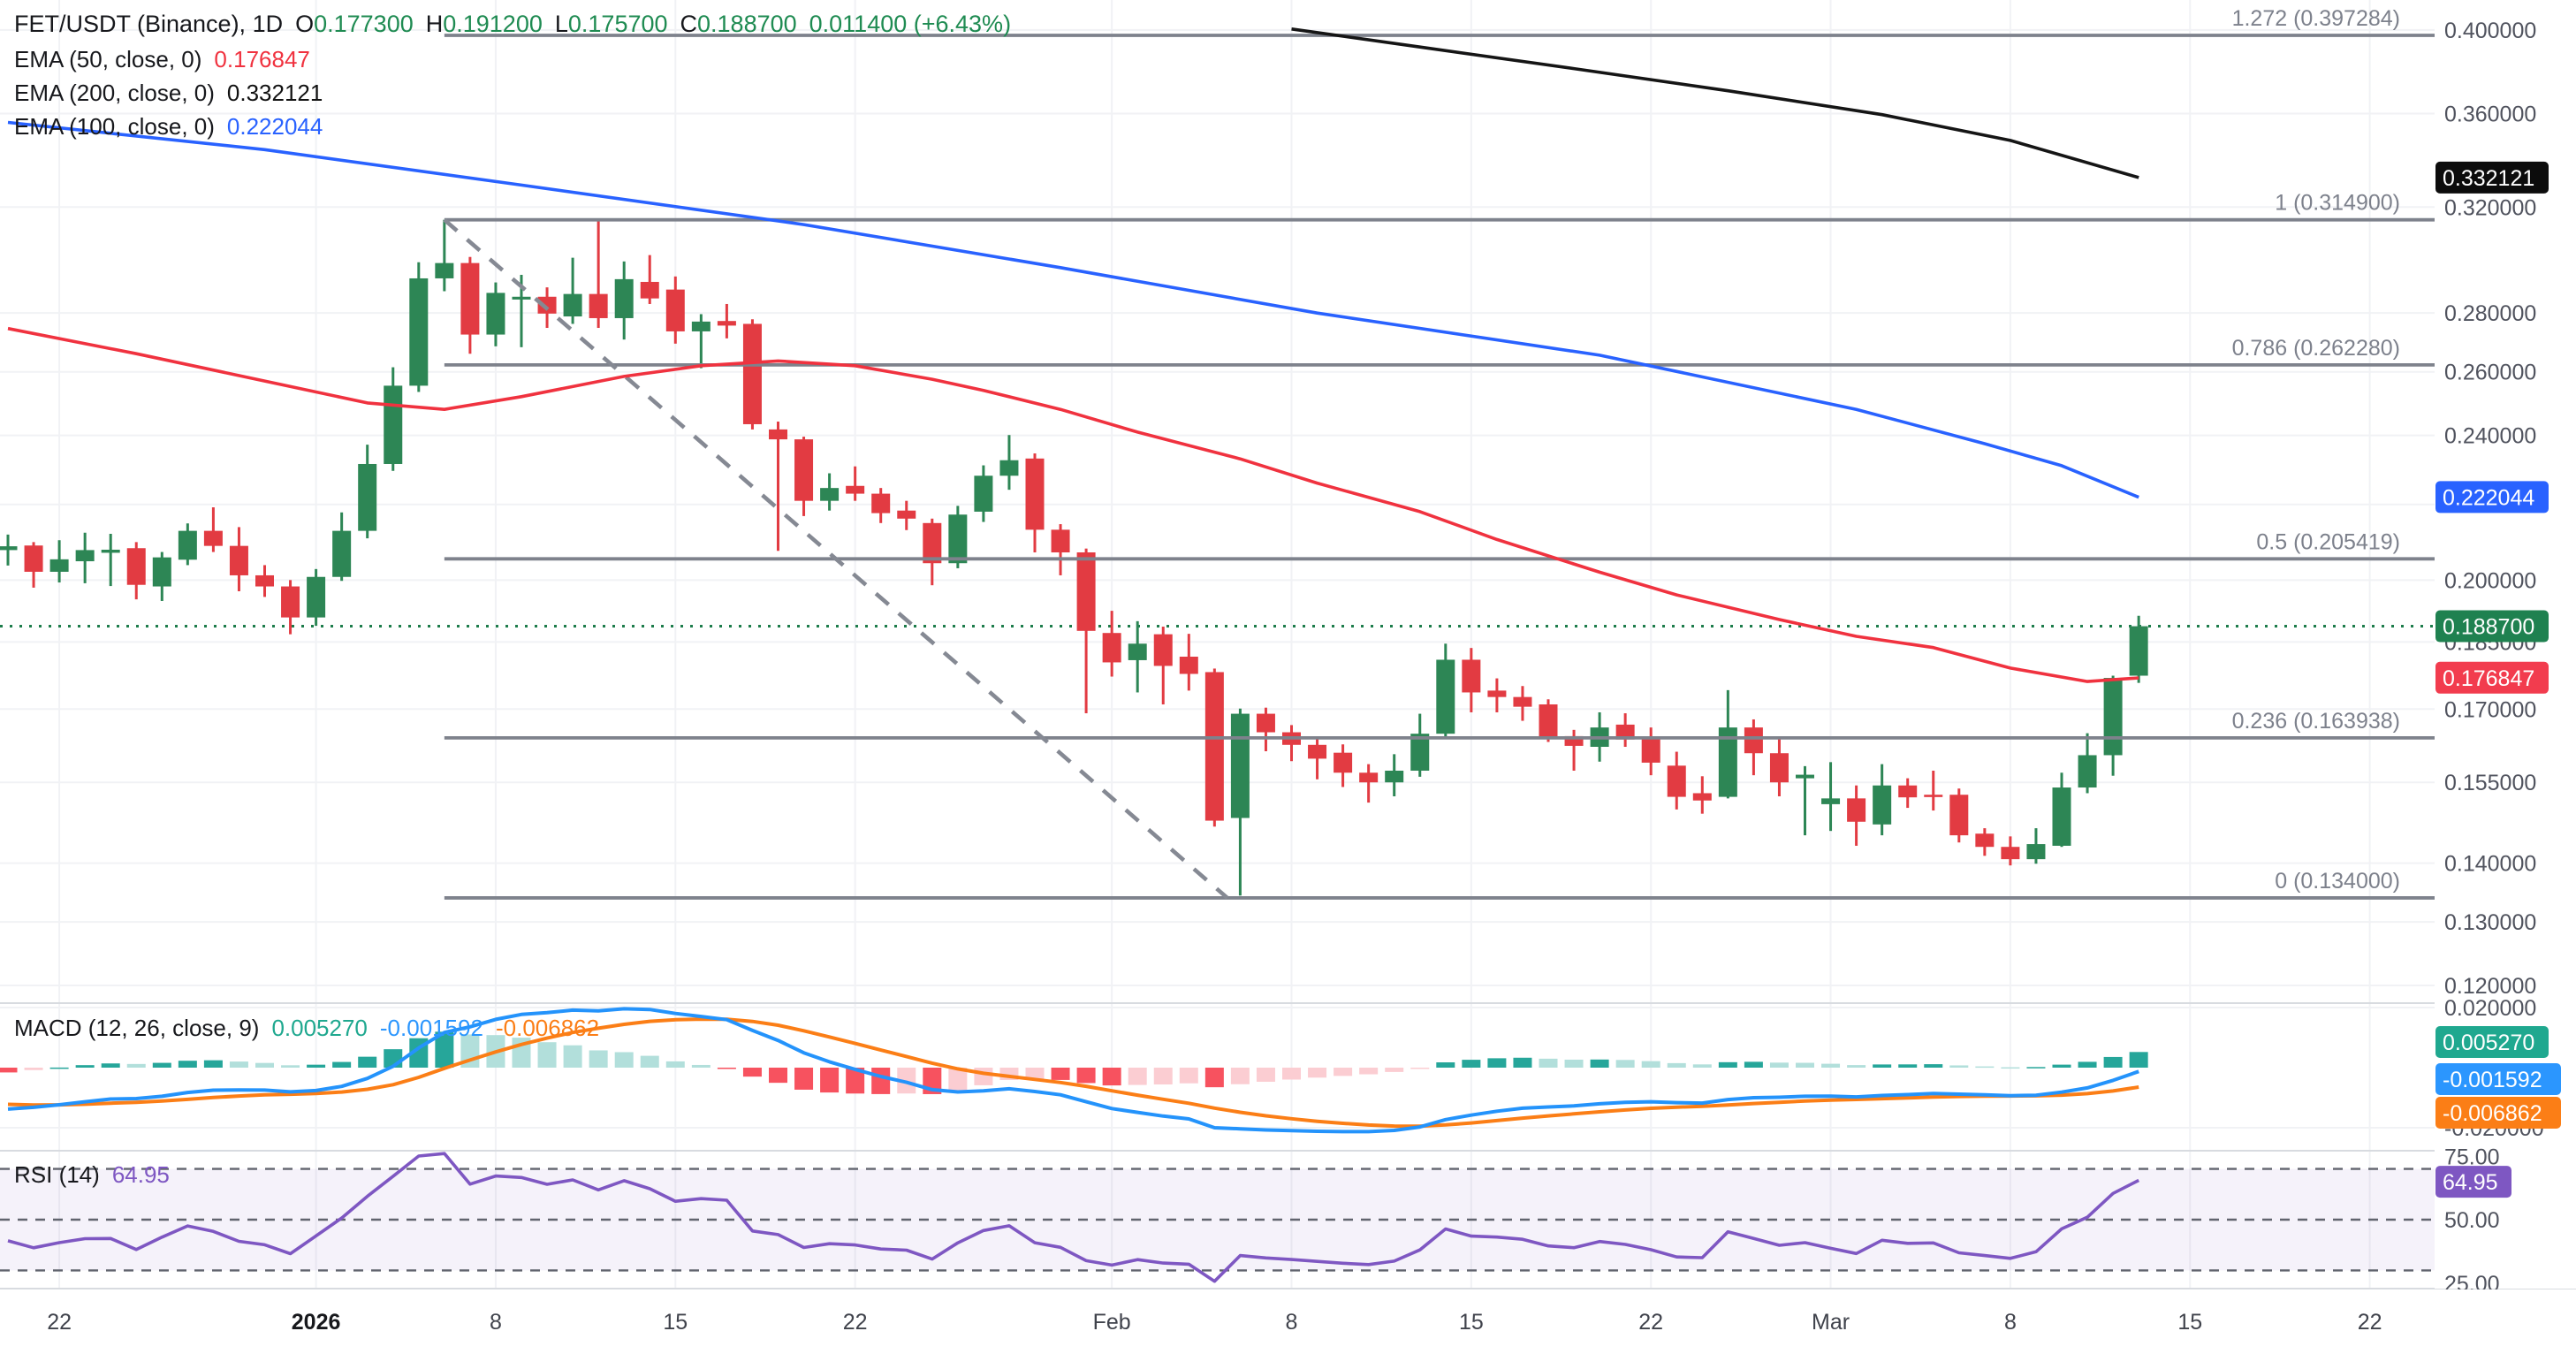 Image resolution: width=2576 pixels, height=1354 pixels. Describe the element at coordinates (2370, 1322) in the screenshot. I see `time-axis-label: 22` at that location.